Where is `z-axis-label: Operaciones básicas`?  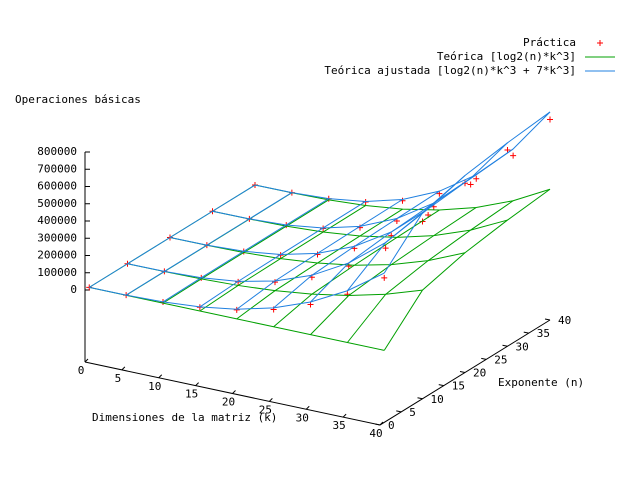 z-axis-label: Operaciones básicas is located at coordinates (78, 99).